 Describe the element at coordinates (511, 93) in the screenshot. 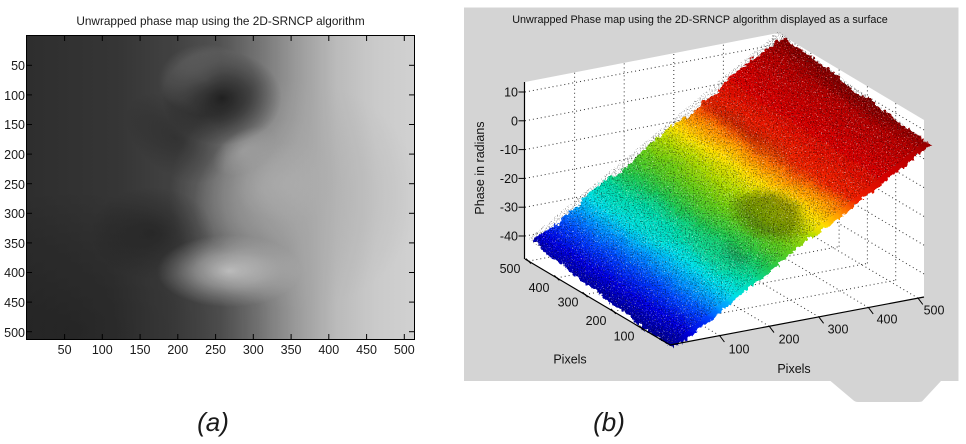

I see `svg-text: 10` at that location.